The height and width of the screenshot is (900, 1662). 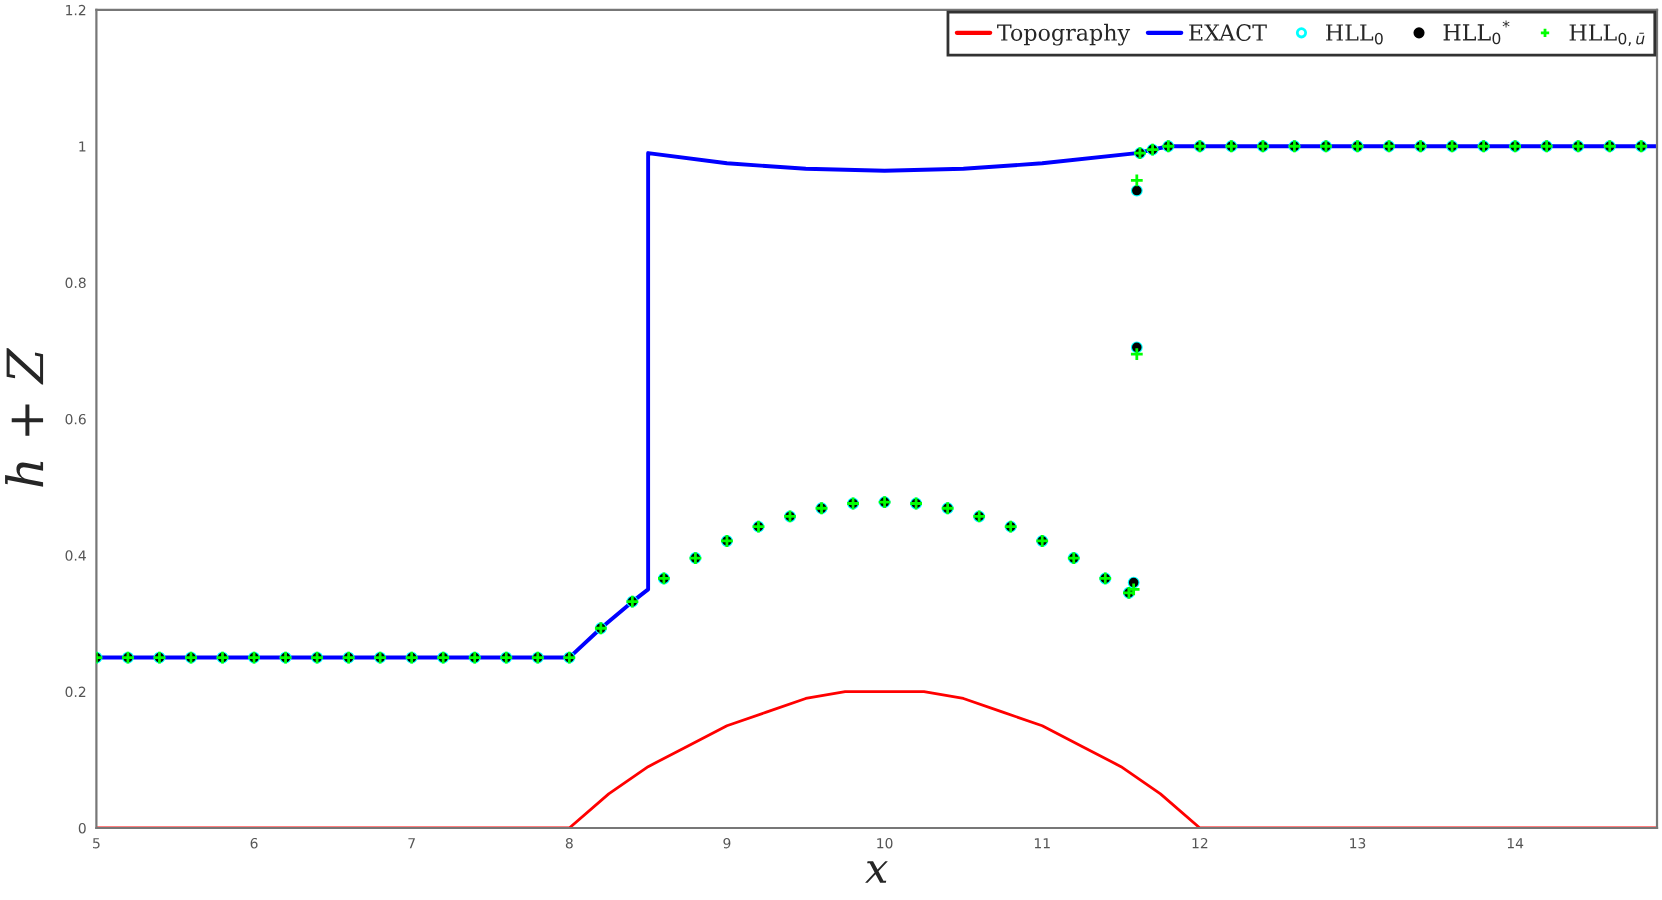 What do you see at coordinates (24, 417) in the screenshot?
I see `y-axis-title: h + Z` at bounding box center [24, 417].